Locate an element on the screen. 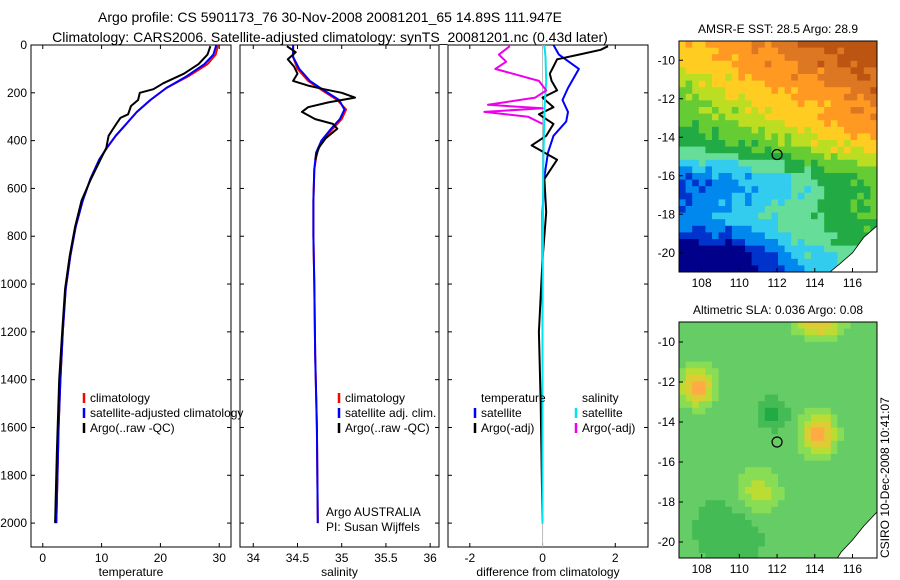 Image resolution: width=900 pixels, height=580 pixels. sst_map-xtick-label: 114 is located at coordinates (814, 283).